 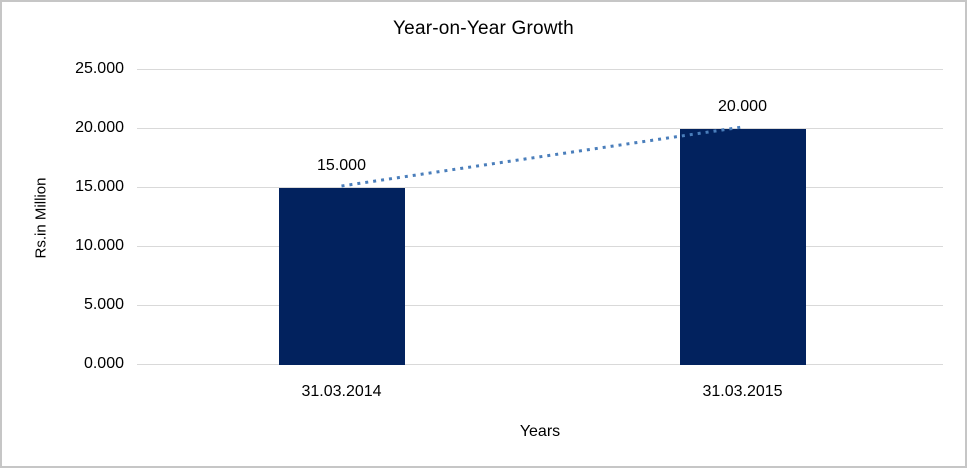 What do you see at coordinates (99, 186) in the screenshot?
I see `y-tick-label: 15.000` at bounding box center [99, 186].